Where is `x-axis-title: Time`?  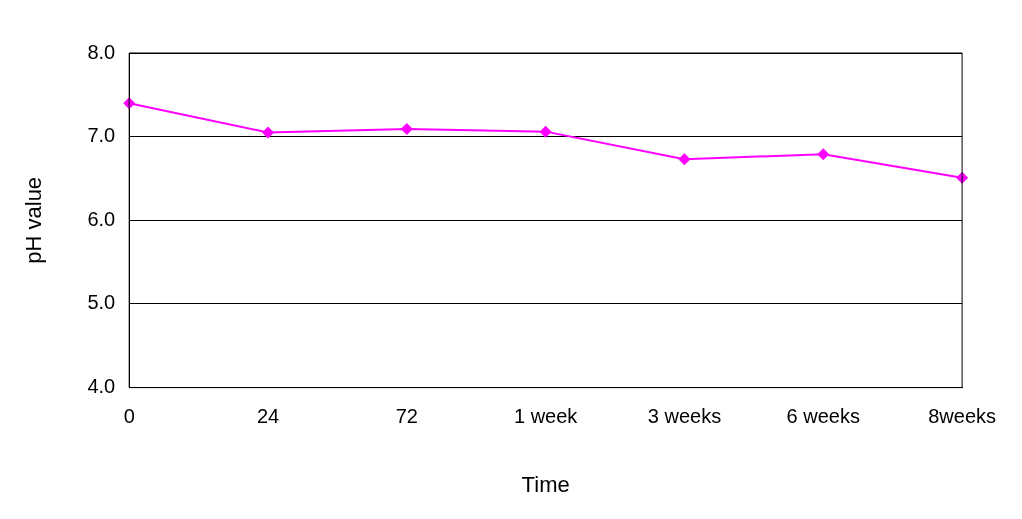 x-axis-title: Time is located at coordinates (545, 484).